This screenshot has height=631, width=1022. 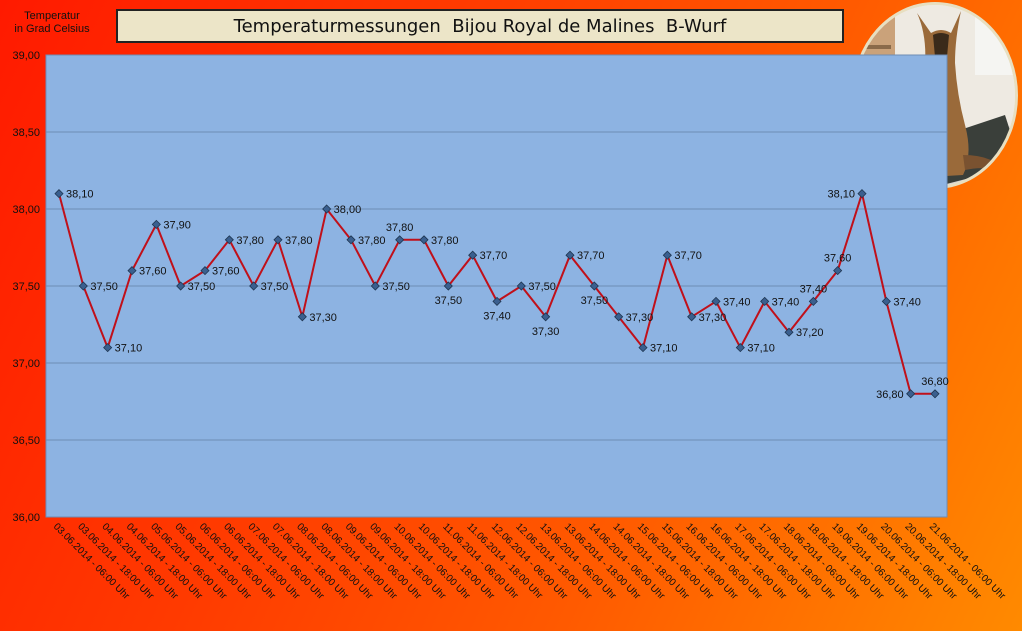 What do you see at coordinates (177, 225) in the screenshot?
I see `data-label: 37,90` at bounding box center [177, 225].